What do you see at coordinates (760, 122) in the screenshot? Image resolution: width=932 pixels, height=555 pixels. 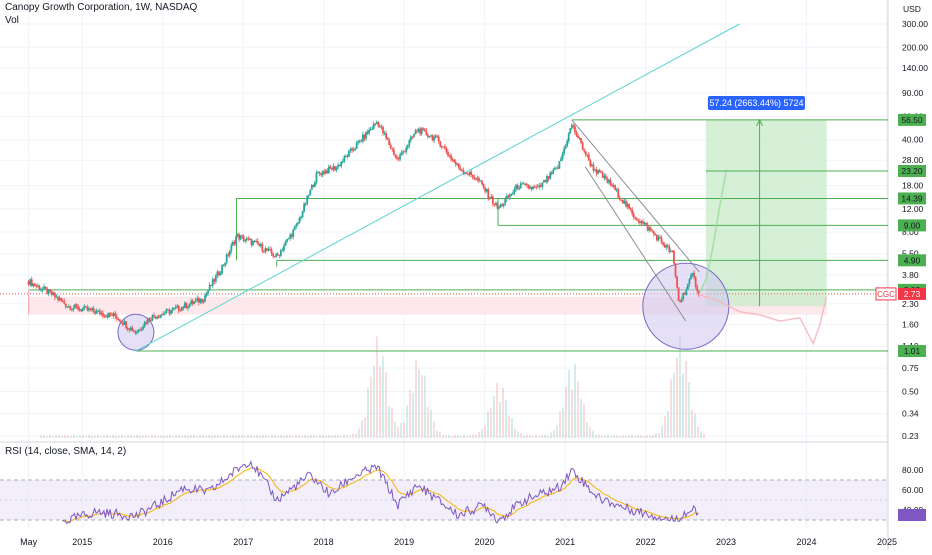 I see `measure-arrowhead` at bounding box center [760, 122].